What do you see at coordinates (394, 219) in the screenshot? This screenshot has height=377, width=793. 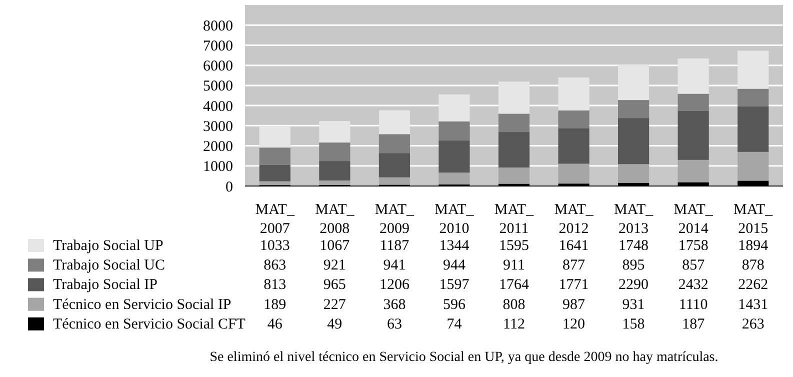 I see `x-tick-label: MAT_ 2009` at bounding box center [394, 219].